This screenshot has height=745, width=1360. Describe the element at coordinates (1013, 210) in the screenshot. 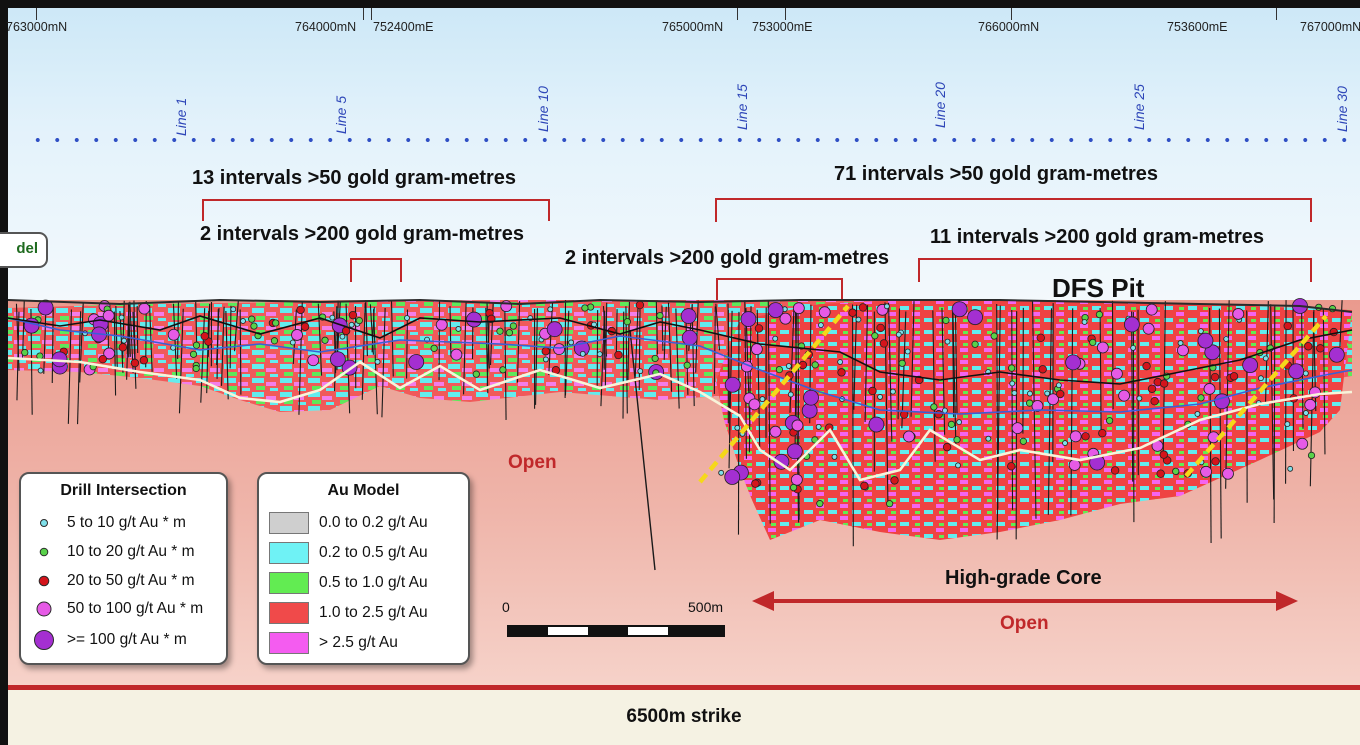

I see `bracket-right-50gm` at that location.